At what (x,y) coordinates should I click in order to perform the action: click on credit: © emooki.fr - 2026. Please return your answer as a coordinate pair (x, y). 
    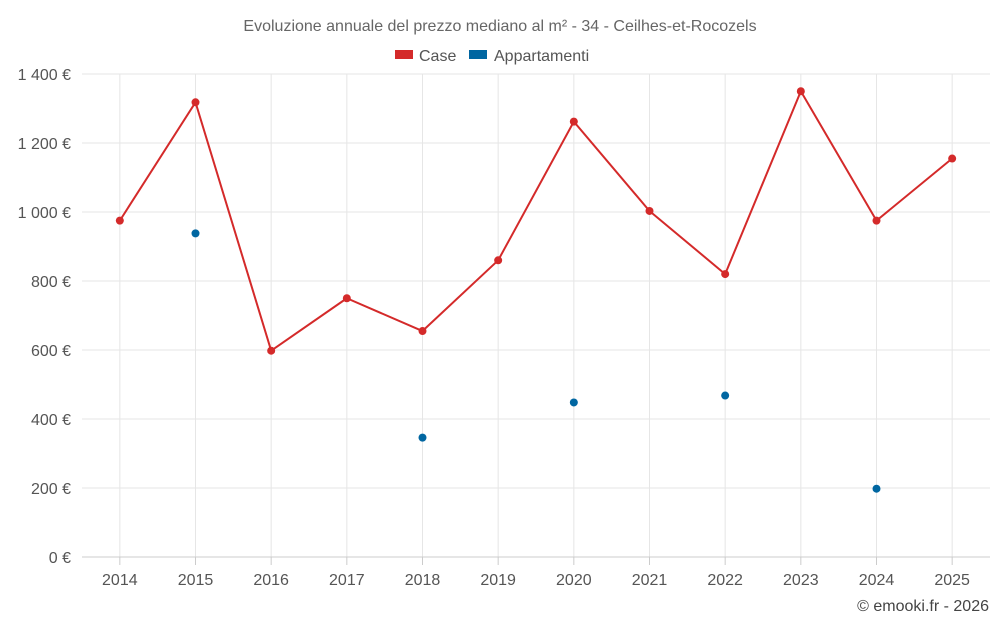
    Looking at the image, I should click on (923, 606).